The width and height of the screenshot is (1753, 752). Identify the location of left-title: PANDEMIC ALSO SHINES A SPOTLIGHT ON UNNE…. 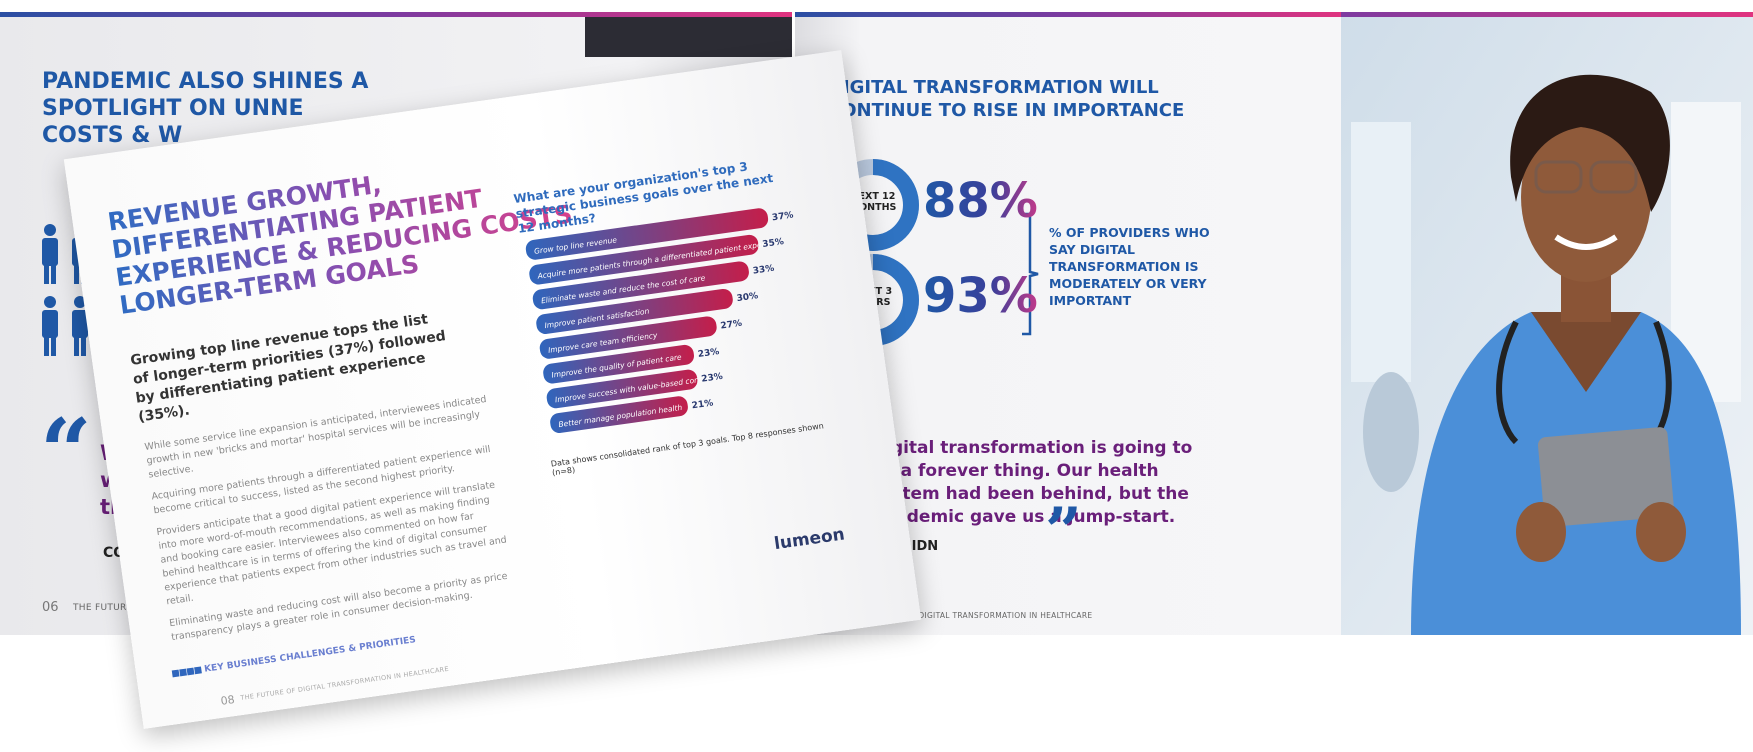
(205, 108).